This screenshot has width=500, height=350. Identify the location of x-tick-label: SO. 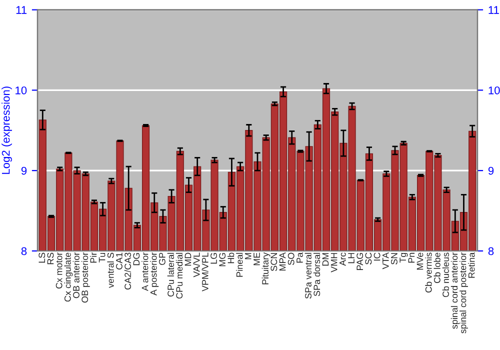
(291, 258).